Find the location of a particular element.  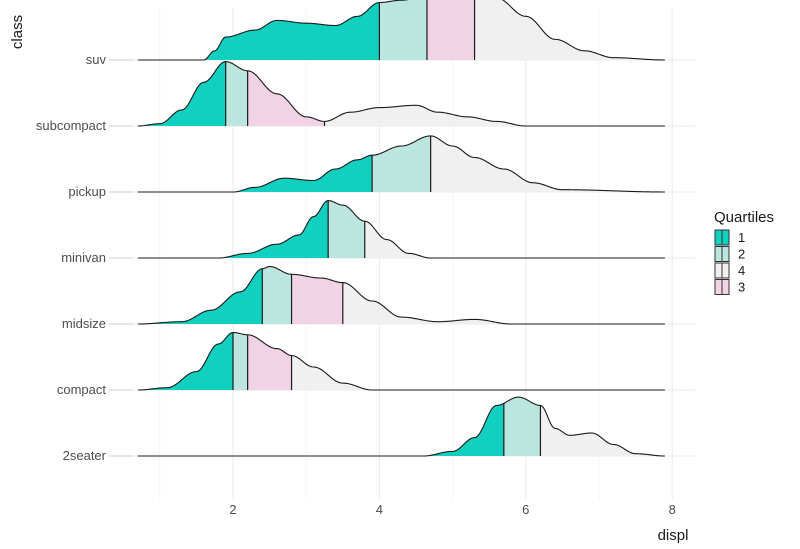

ridge-2seater is located at coordinates (401, 426).